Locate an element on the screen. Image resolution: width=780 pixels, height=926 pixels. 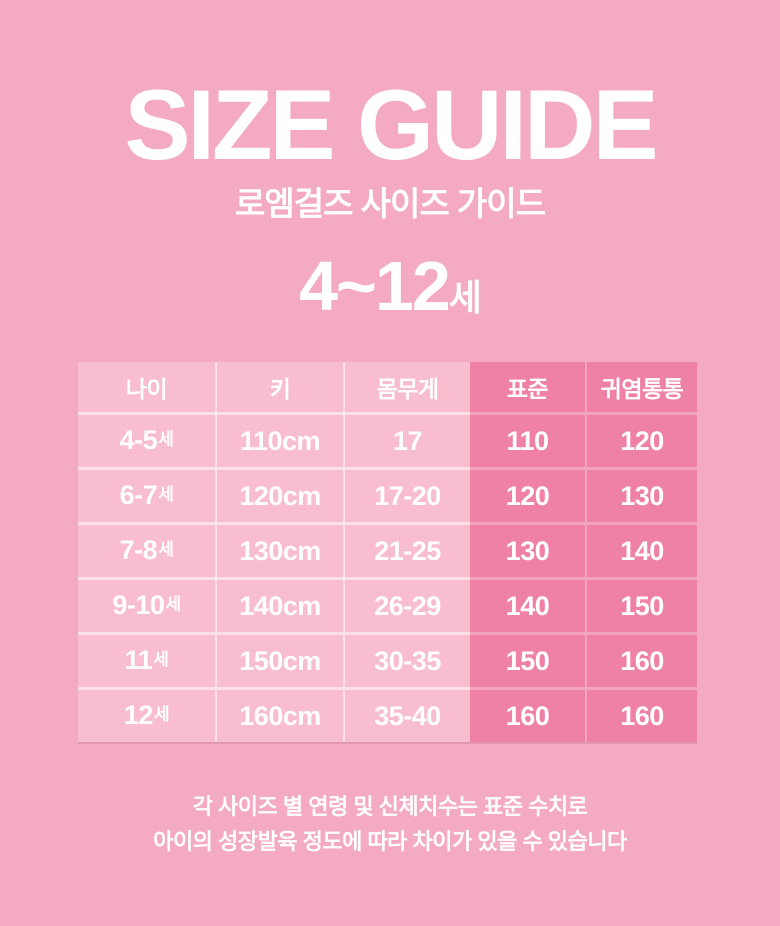
table-cell-weight: 35-40 is located at coordinates (406, 714).